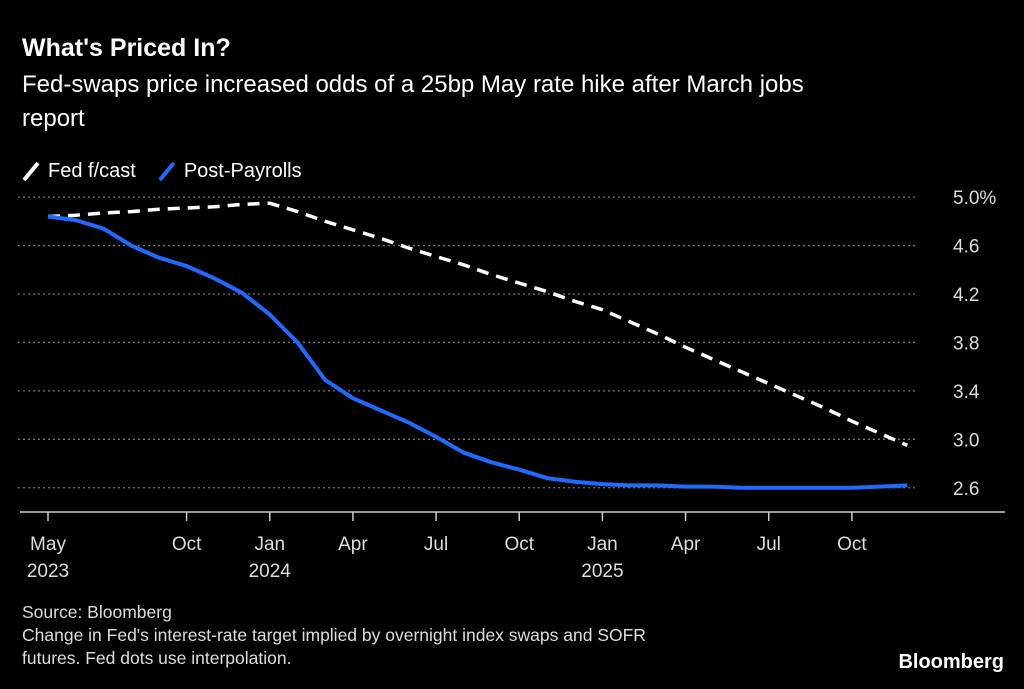  I want to click on x-tick-year: 2025, so click(602, 571).